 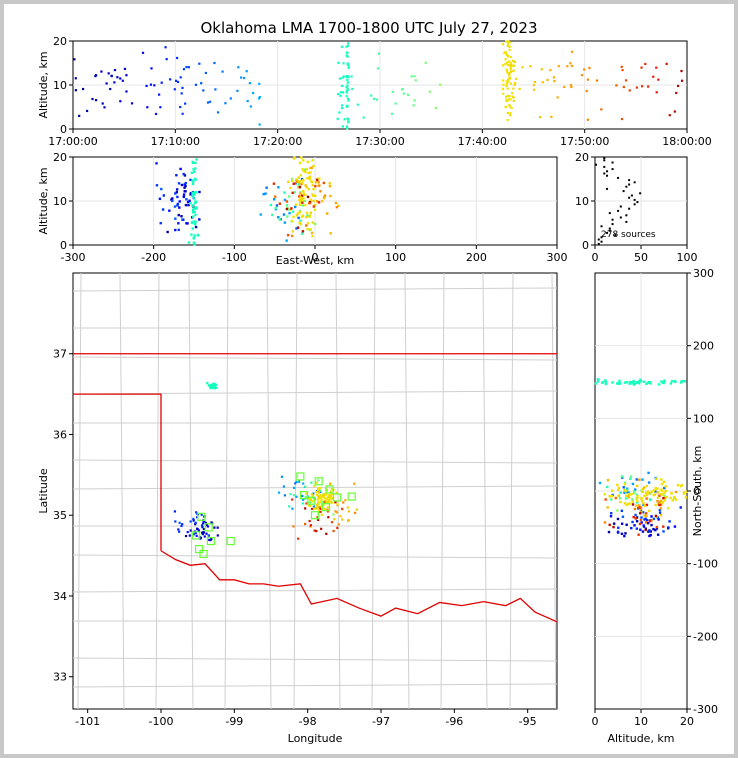 What do you see at coordinates (234, 721) in the screenshot?
I see `map-xtick-label: -99` at bounding box center [234, 721].